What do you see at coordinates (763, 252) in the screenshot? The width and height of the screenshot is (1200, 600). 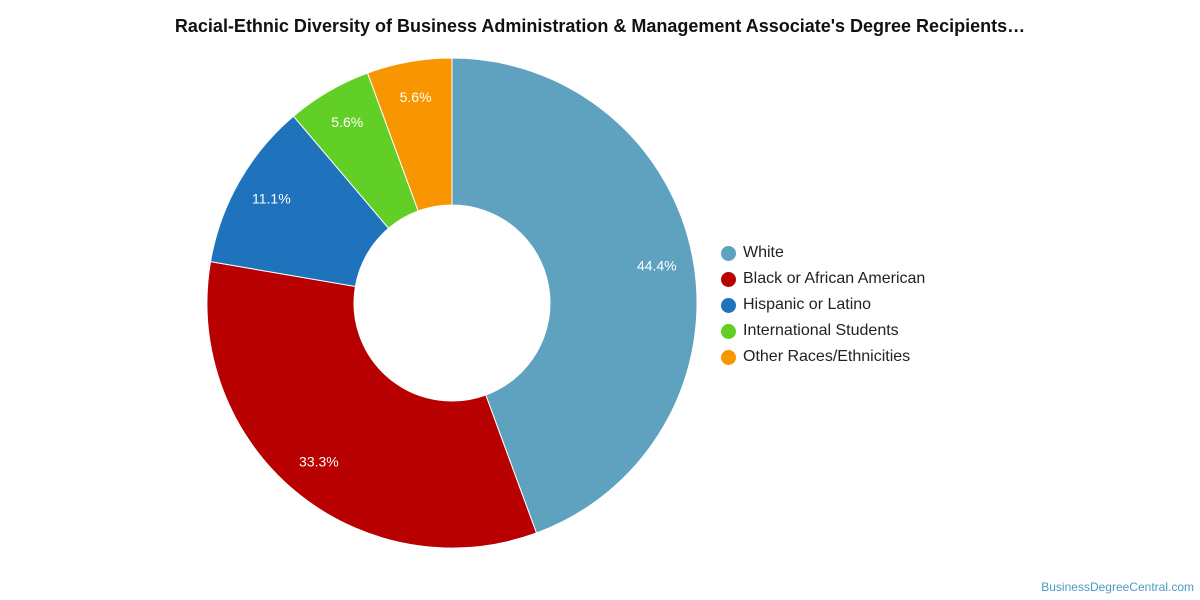 I see `legend-label-0: White` at bounding box center [763, 252].